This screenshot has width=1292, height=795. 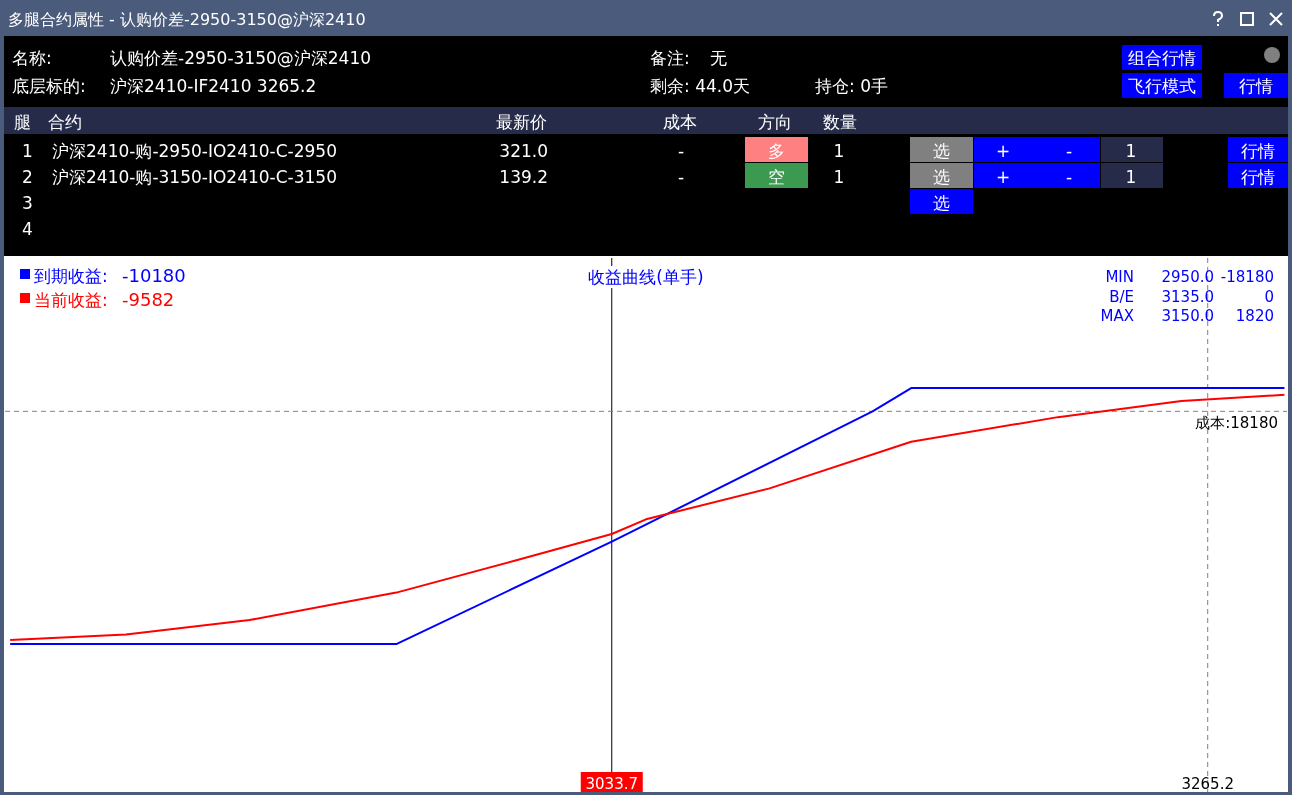 I want to click on text: 腿, so click(x=22, y=122).